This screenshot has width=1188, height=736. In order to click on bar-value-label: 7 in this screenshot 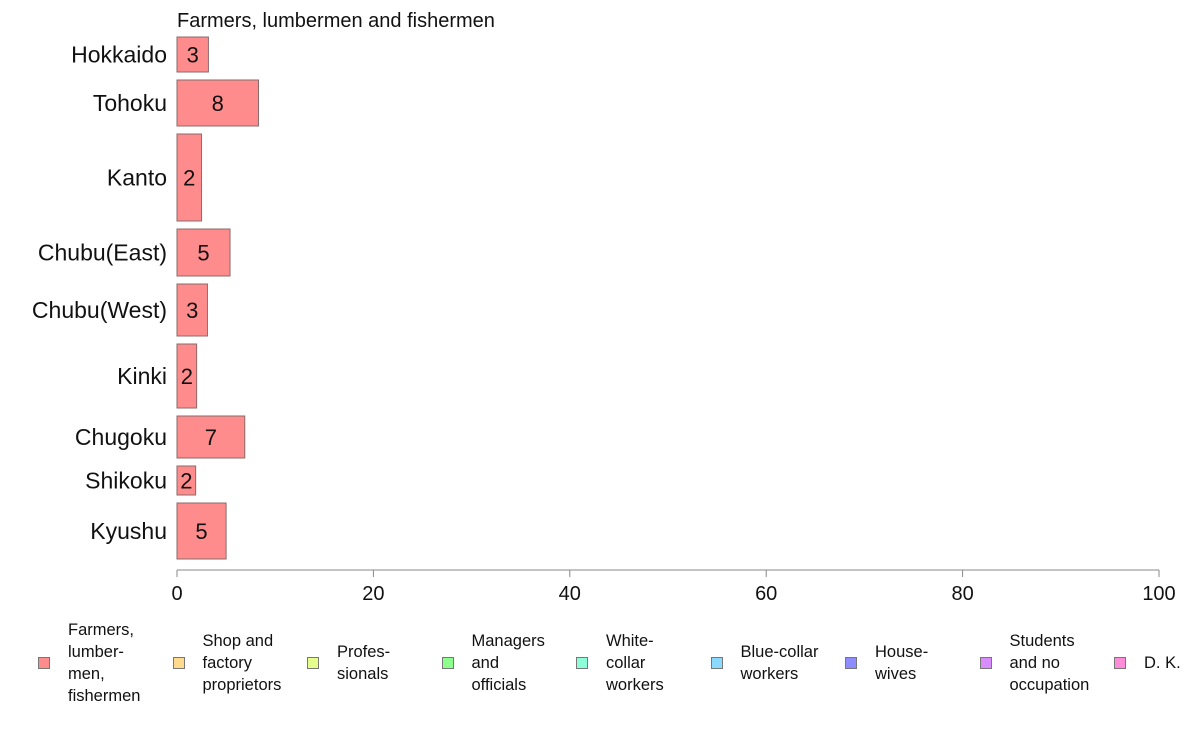, I will do `click(211, 437)`.